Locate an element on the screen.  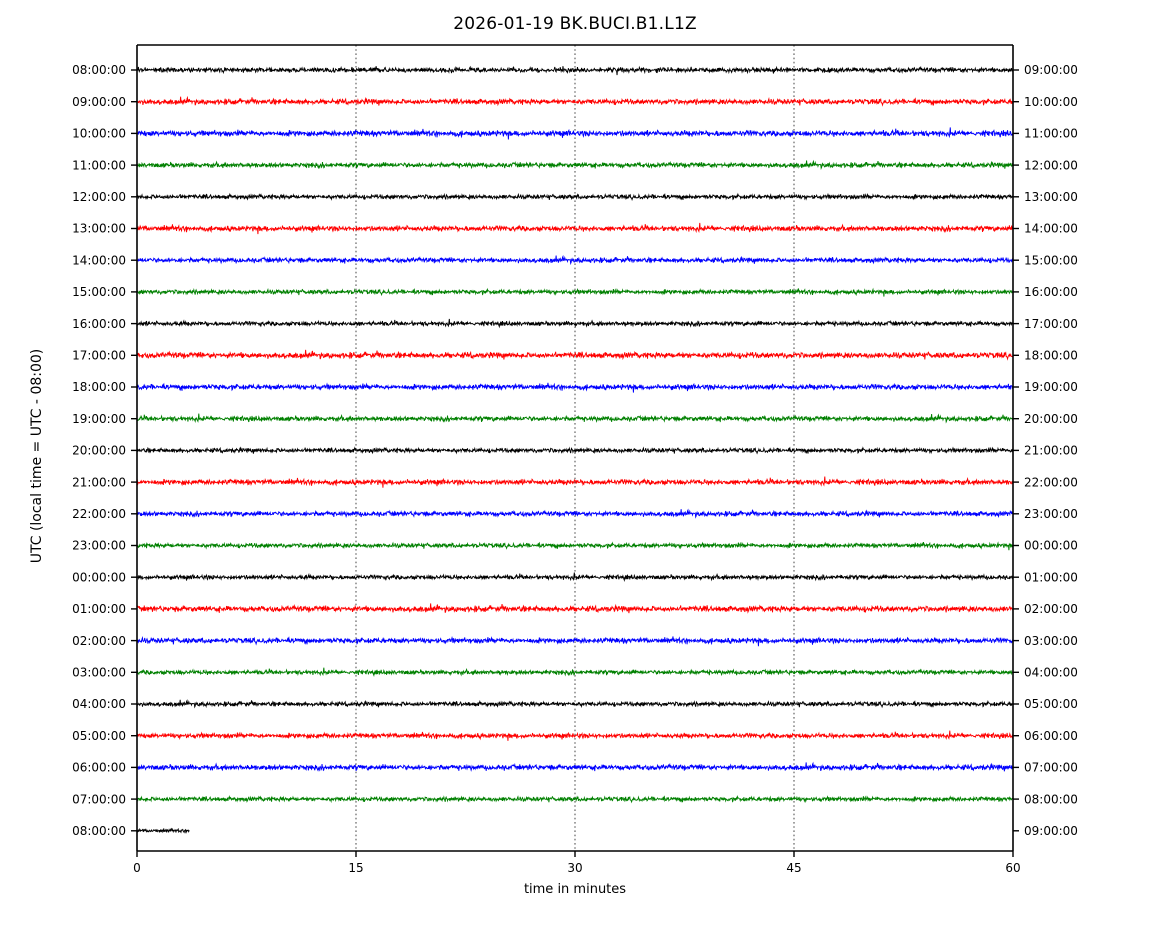
ytick-label-right: 16:00:00 is located at coordinates (1051, 292).